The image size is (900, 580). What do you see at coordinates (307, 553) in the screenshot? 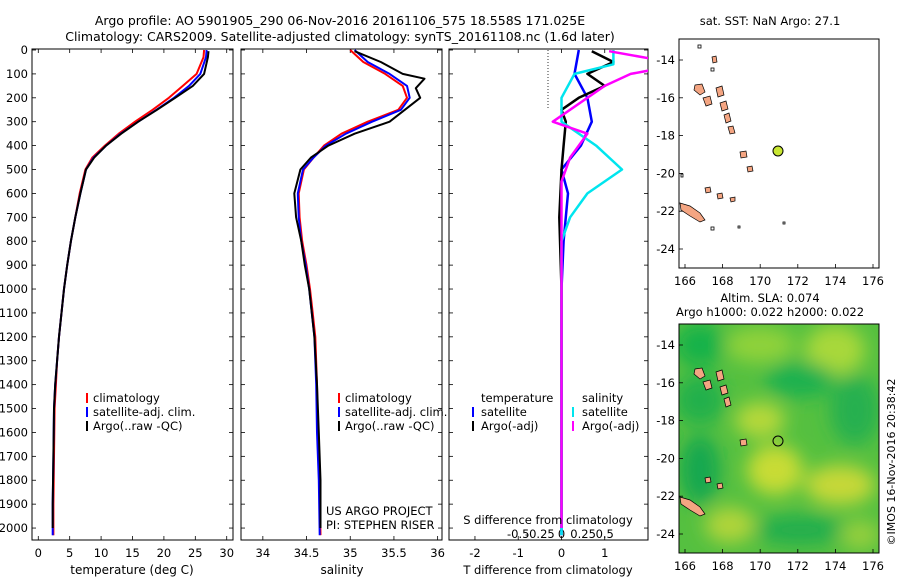
I see `salinity-tick-label: 34.5` at bounding box center [307, 553].